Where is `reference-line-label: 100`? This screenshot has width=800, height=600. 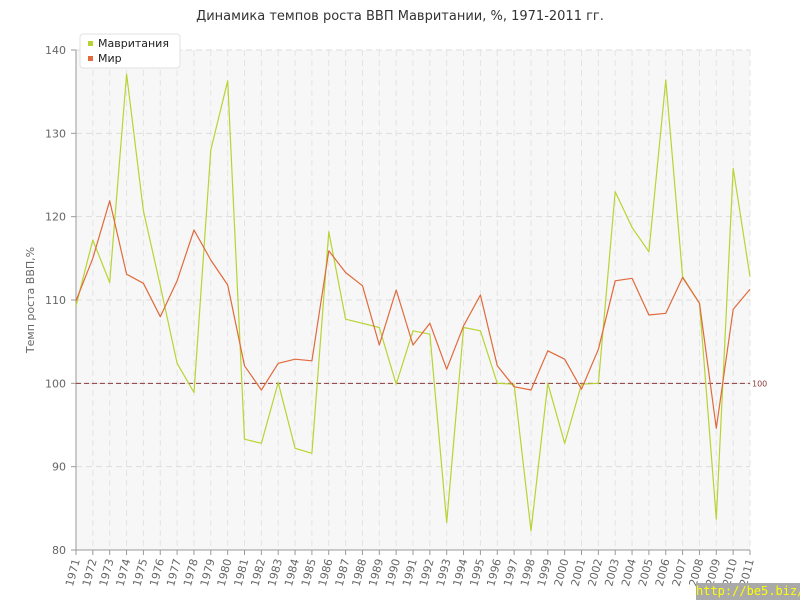
reference-line-label: 100 is located at coordinates (759, 383).